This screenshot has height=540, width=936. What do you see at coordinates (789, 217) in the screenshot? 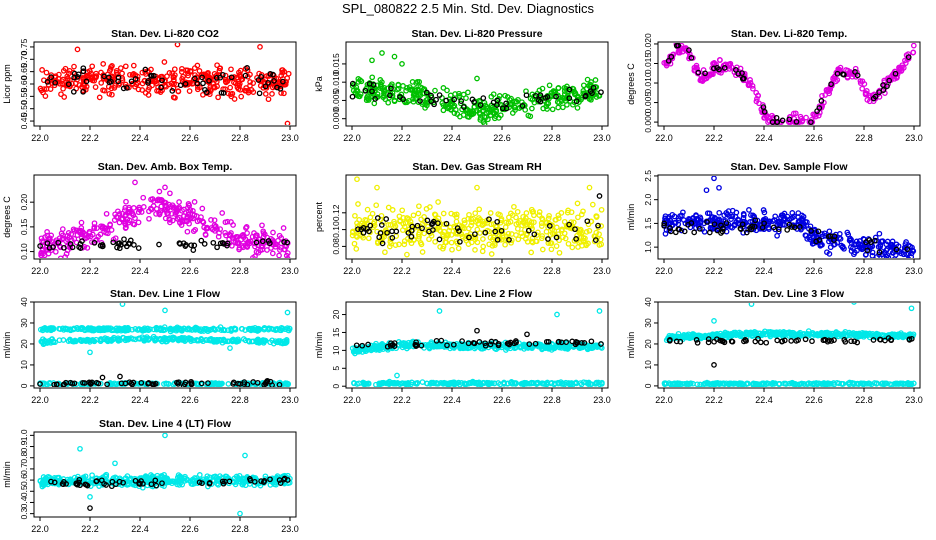
I see `plot-frame` at bounding box center [789, 217].